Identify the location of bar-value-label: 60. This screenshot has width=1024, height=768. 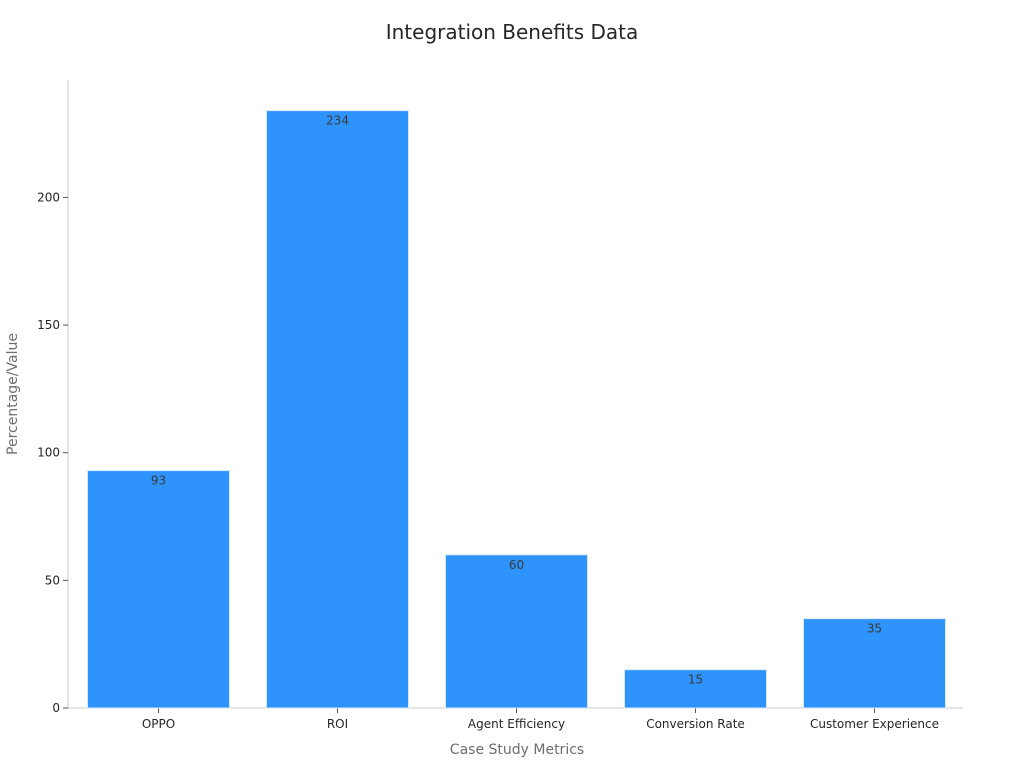
(516, 565).